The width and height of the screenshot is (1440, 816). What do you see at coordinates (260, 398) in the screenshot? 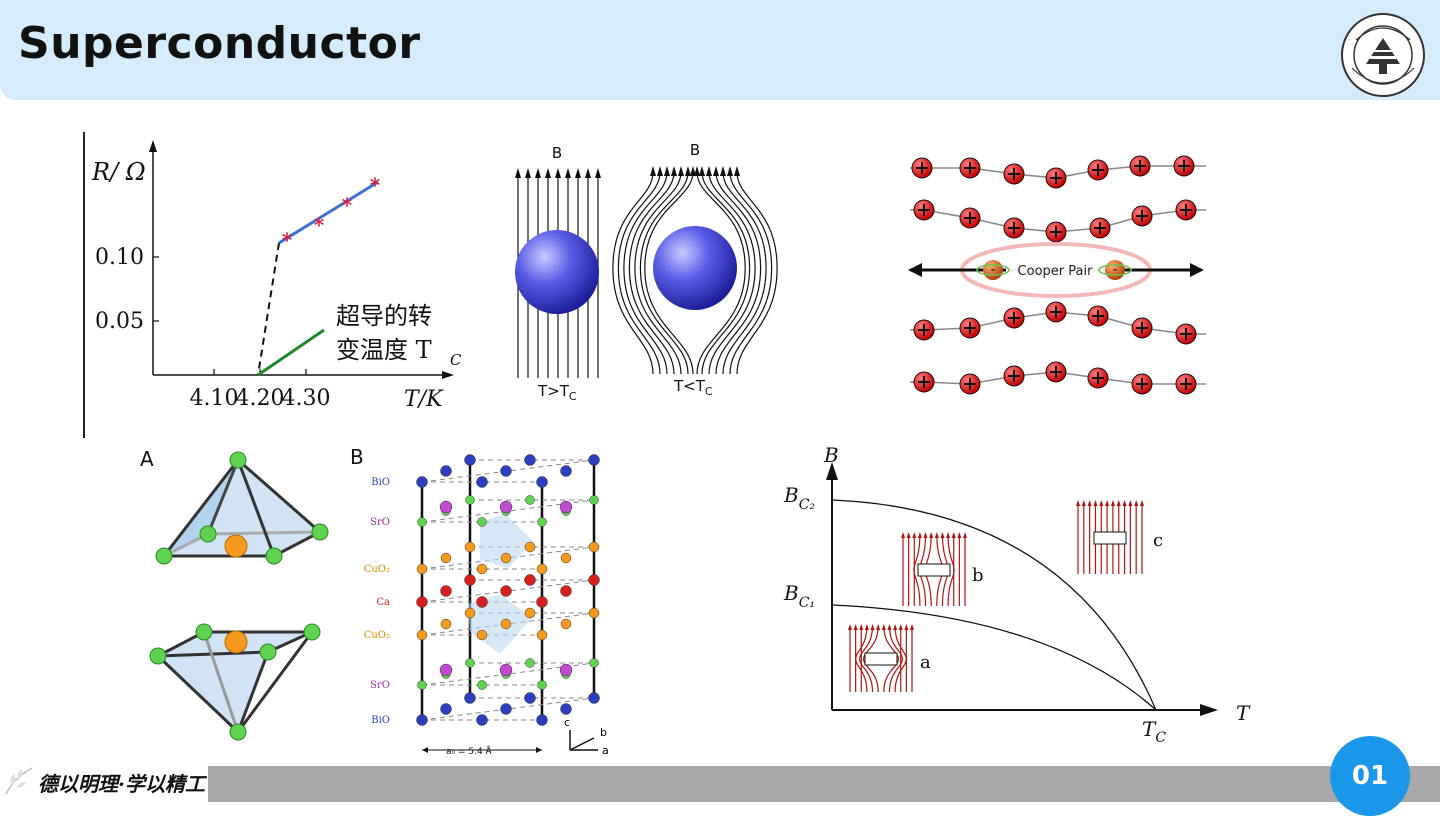
I see `x-tick-label: 4.20` at bounding box center [260, 398].